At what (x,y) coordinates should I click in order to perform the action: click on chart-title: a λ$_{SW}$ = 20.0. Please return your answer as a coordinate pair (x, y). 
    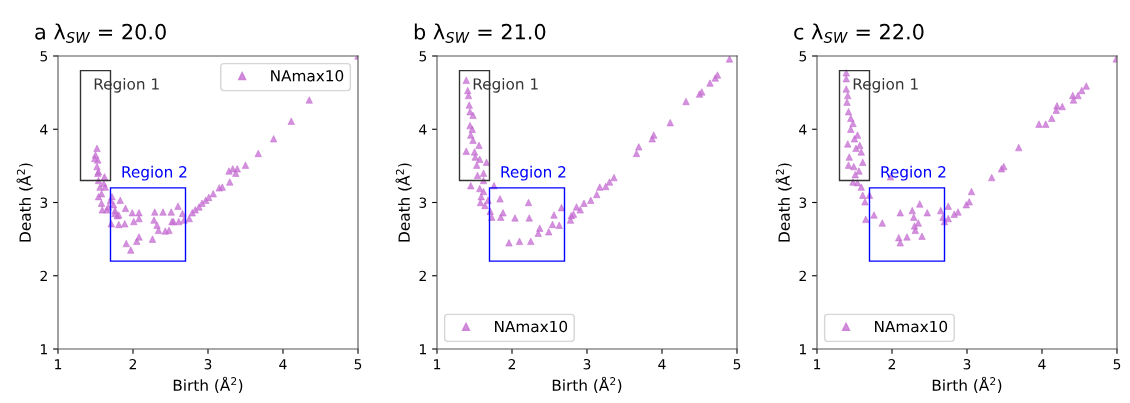
    Looking at the image, I should click on (100, 33).